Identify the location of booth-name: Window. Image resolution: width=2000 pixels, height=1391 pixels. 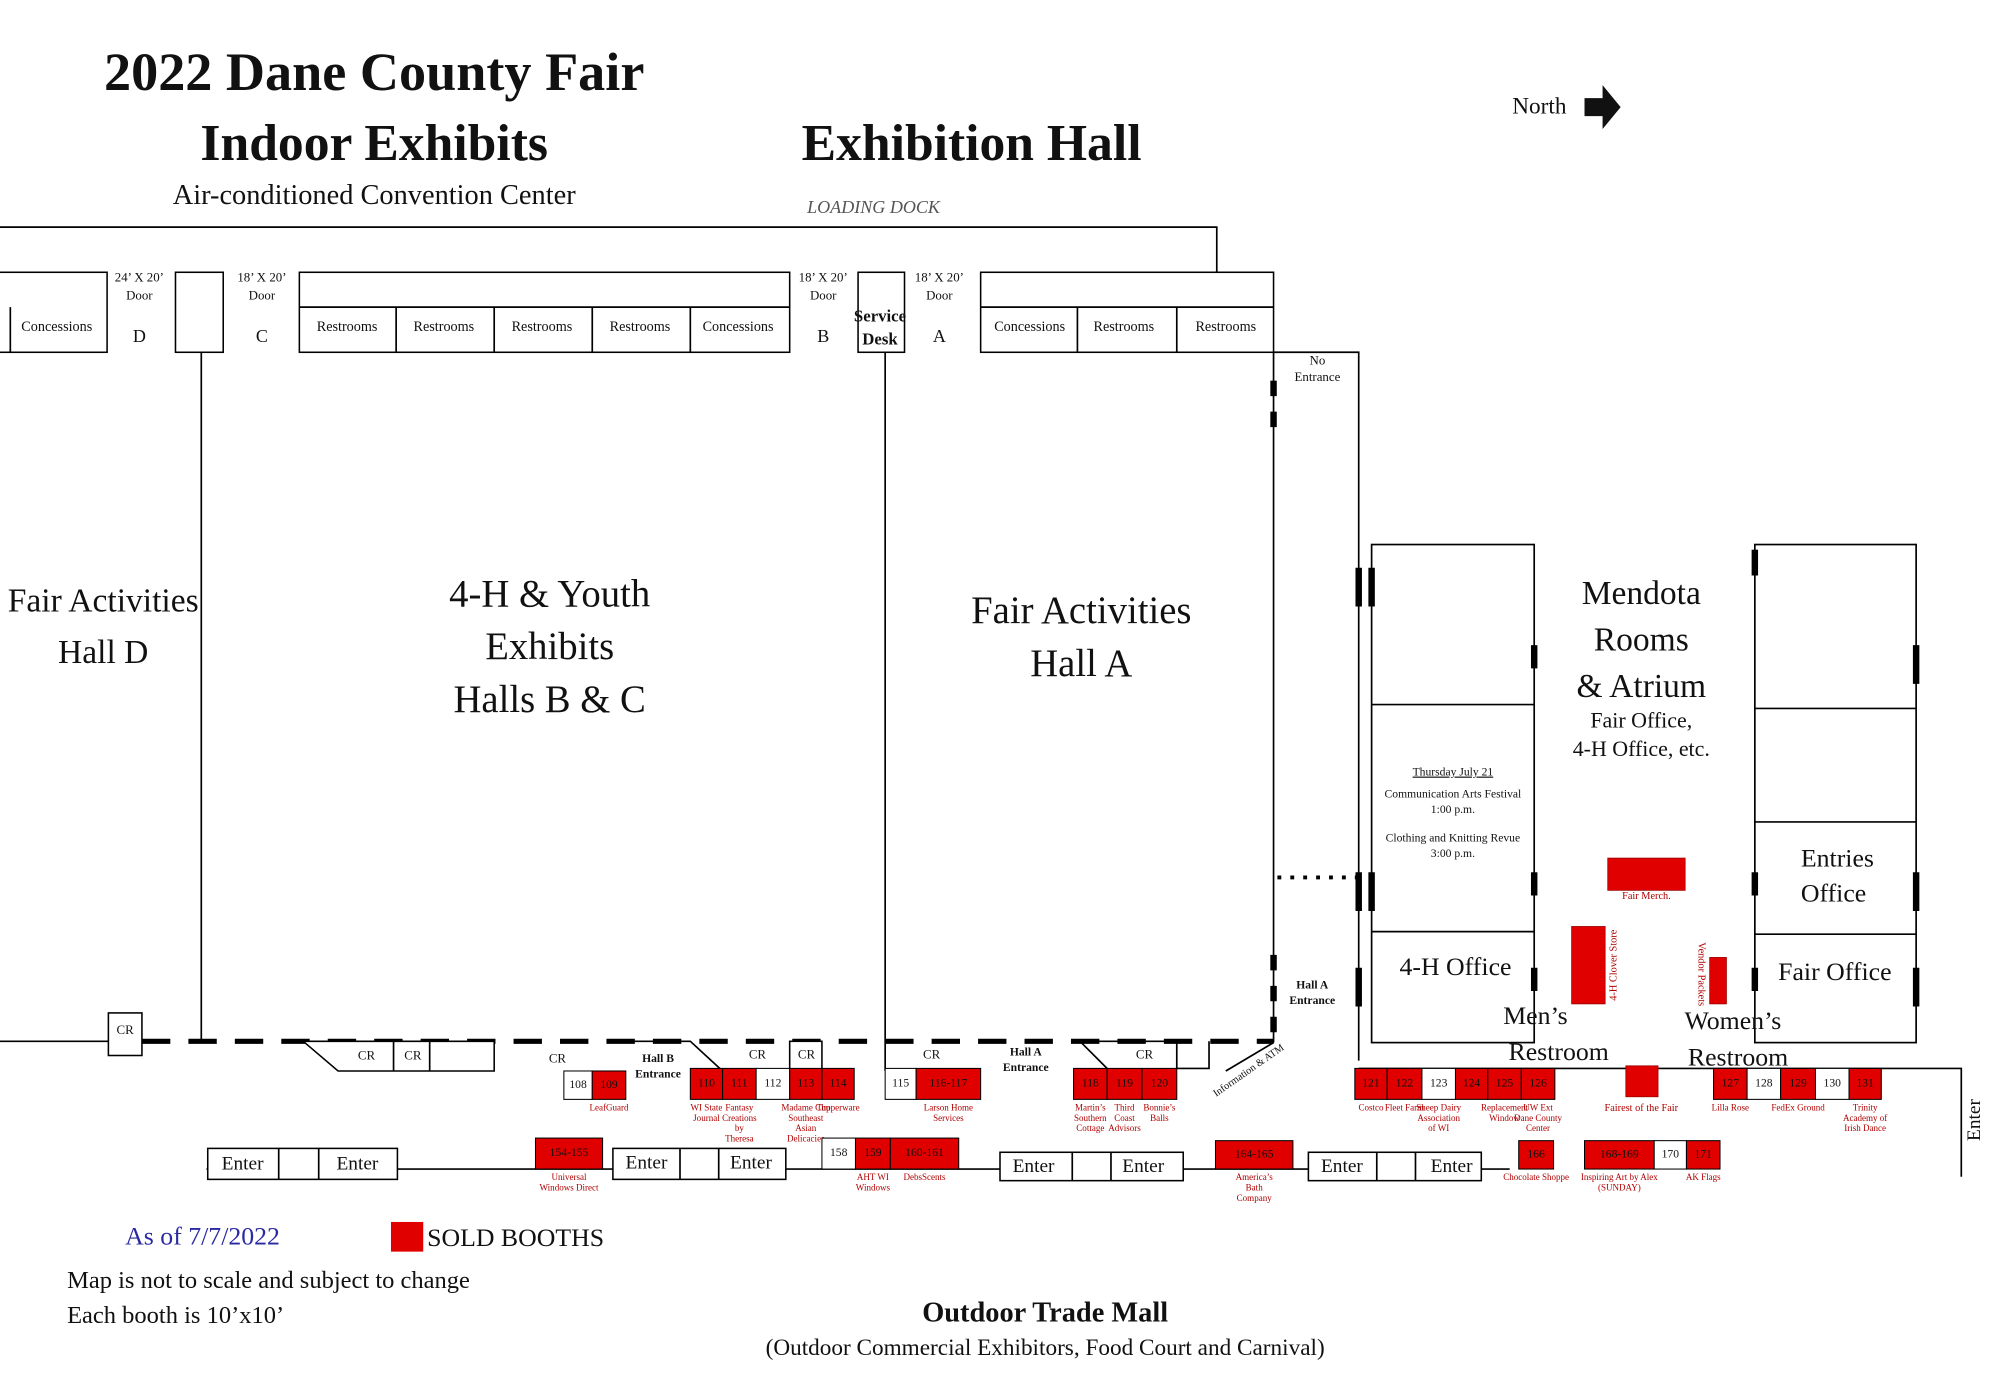
(1504, 1118).